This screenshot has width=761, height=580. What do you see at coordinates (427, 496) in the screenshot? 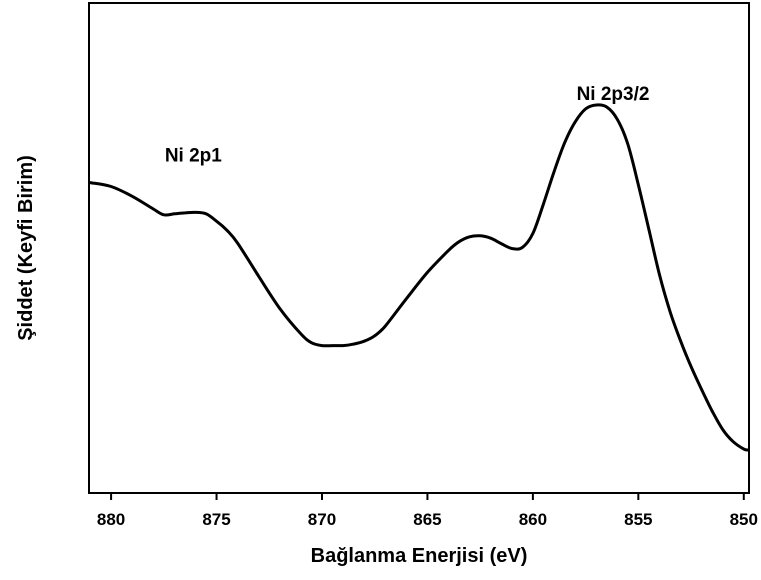
I see `x-axis-ticks` at bounding box center [427, 496].